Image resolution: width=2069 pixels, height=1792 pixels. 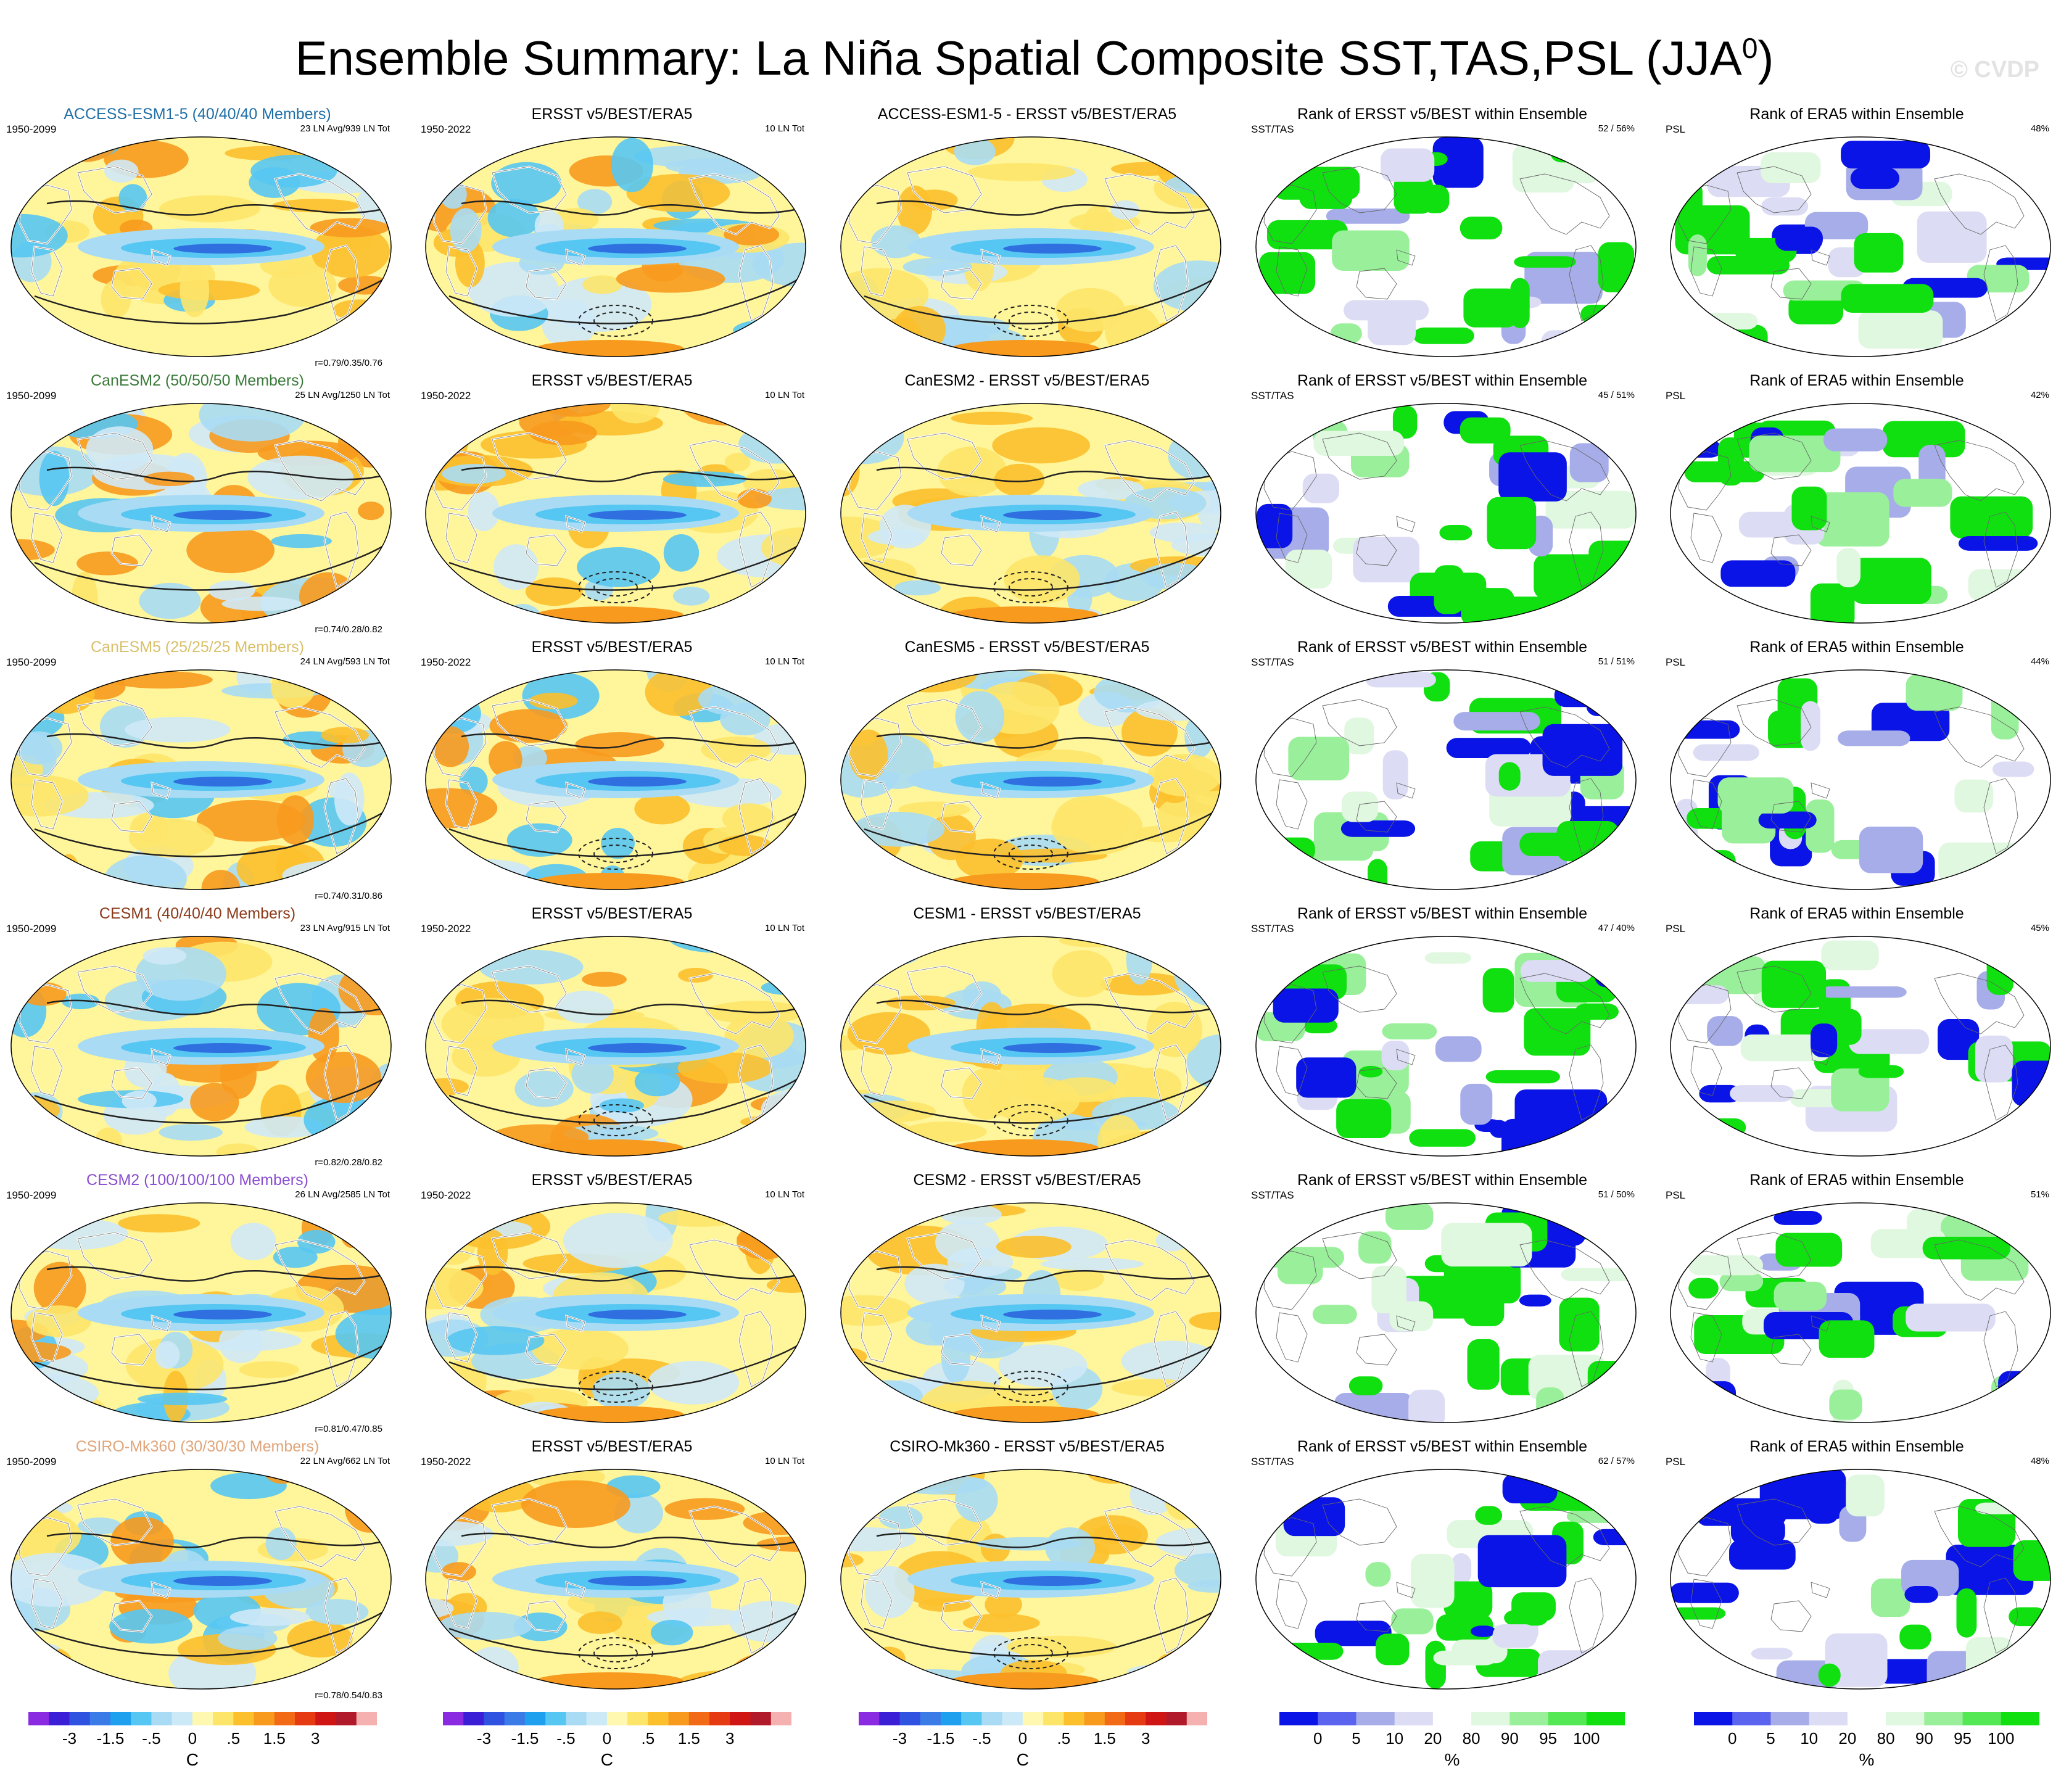 What do you see at coordinates (197, 1447) in the screenshot?
I see `panel-title: CSIRO-Mk360 (30/30/30 Members)` at bounding box center [197, 1447].